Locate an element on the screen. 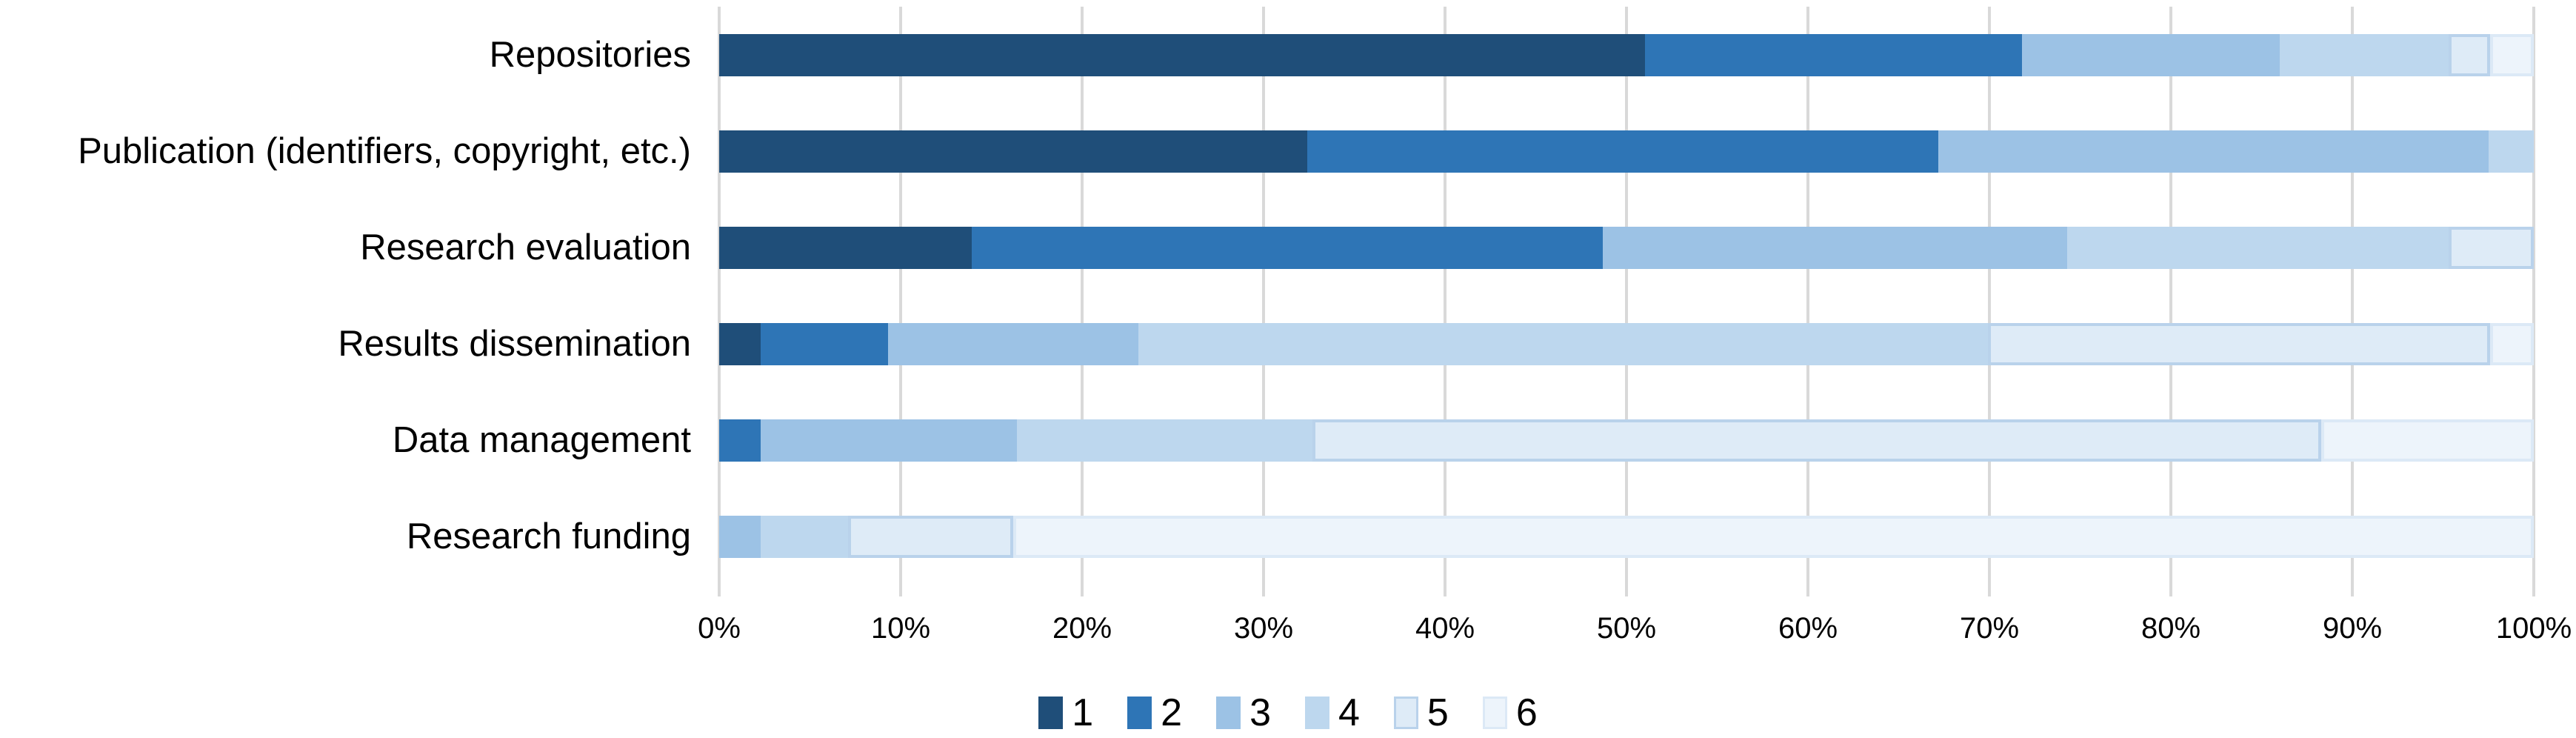 The height and width of the screenshot is (738, 2576). gridline-10% is located at coordinates (900, 296).